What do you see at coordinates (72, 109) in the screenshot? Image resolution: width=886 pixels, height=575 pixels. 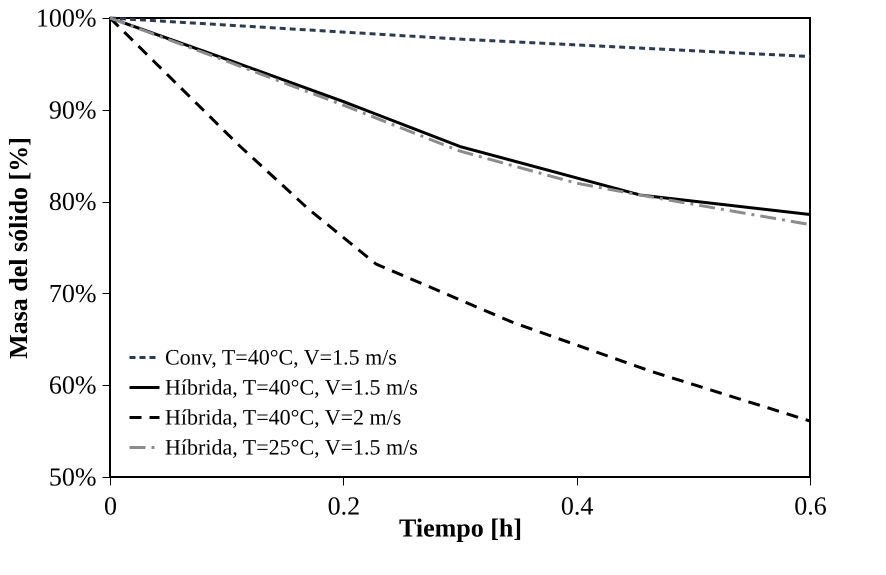 I see `y-tick-label: 90%` at bounding box center [72, 109].